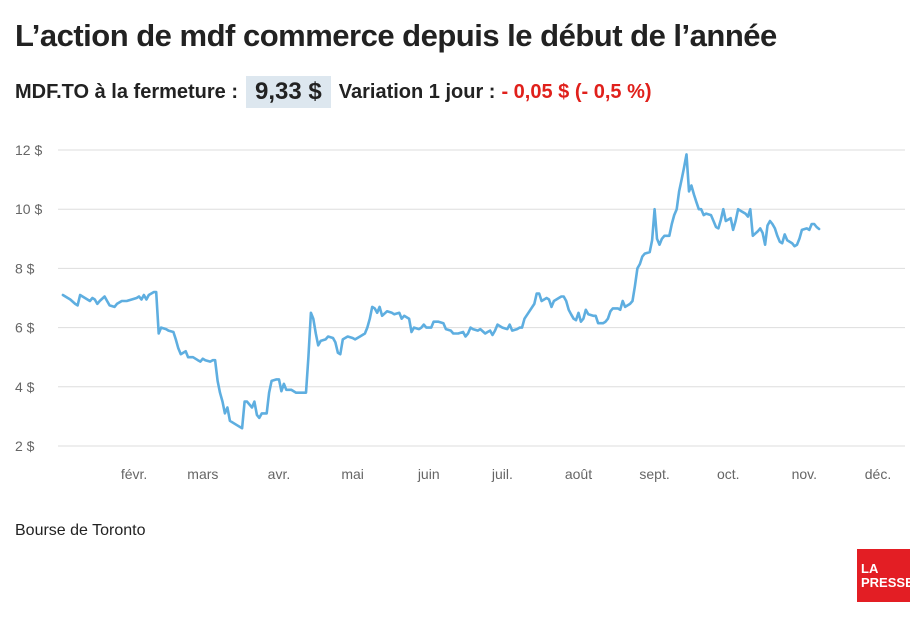  I want to click on ticker-label: MDF.TO à la fermeture :, so click(127, 91).